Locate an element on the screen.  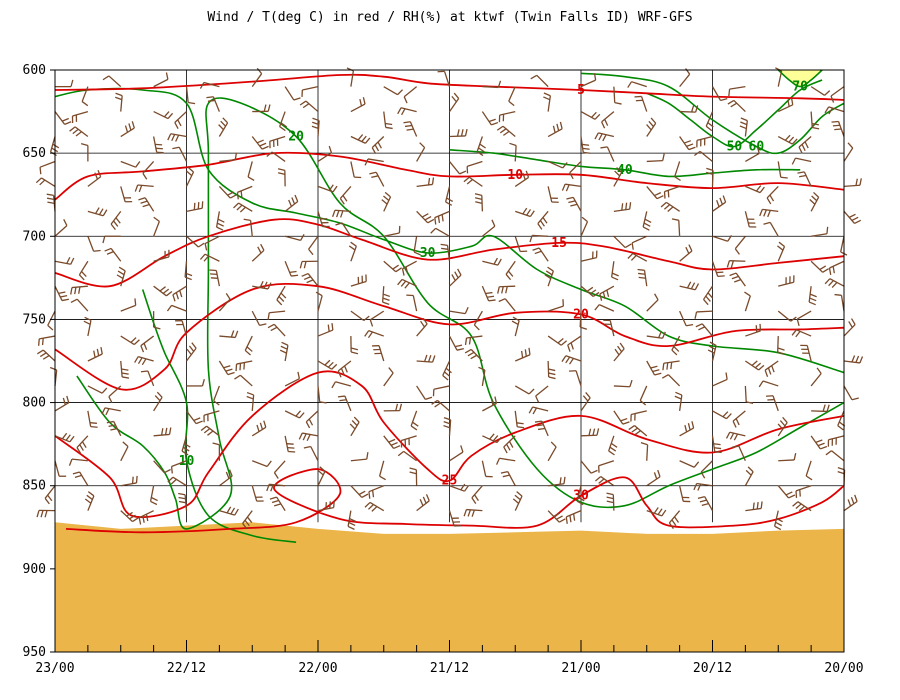
rh-70-shade is located at coordinates (800, 78).